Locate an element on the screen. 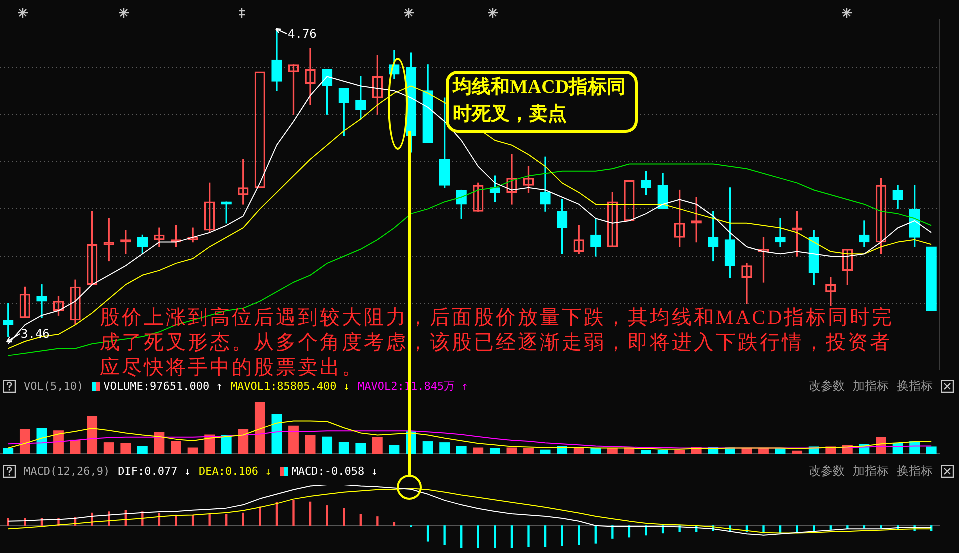 This screenshot has height=553, width=959. chart-title: MACD(12,26,9) is located at coordinates (67, 471).